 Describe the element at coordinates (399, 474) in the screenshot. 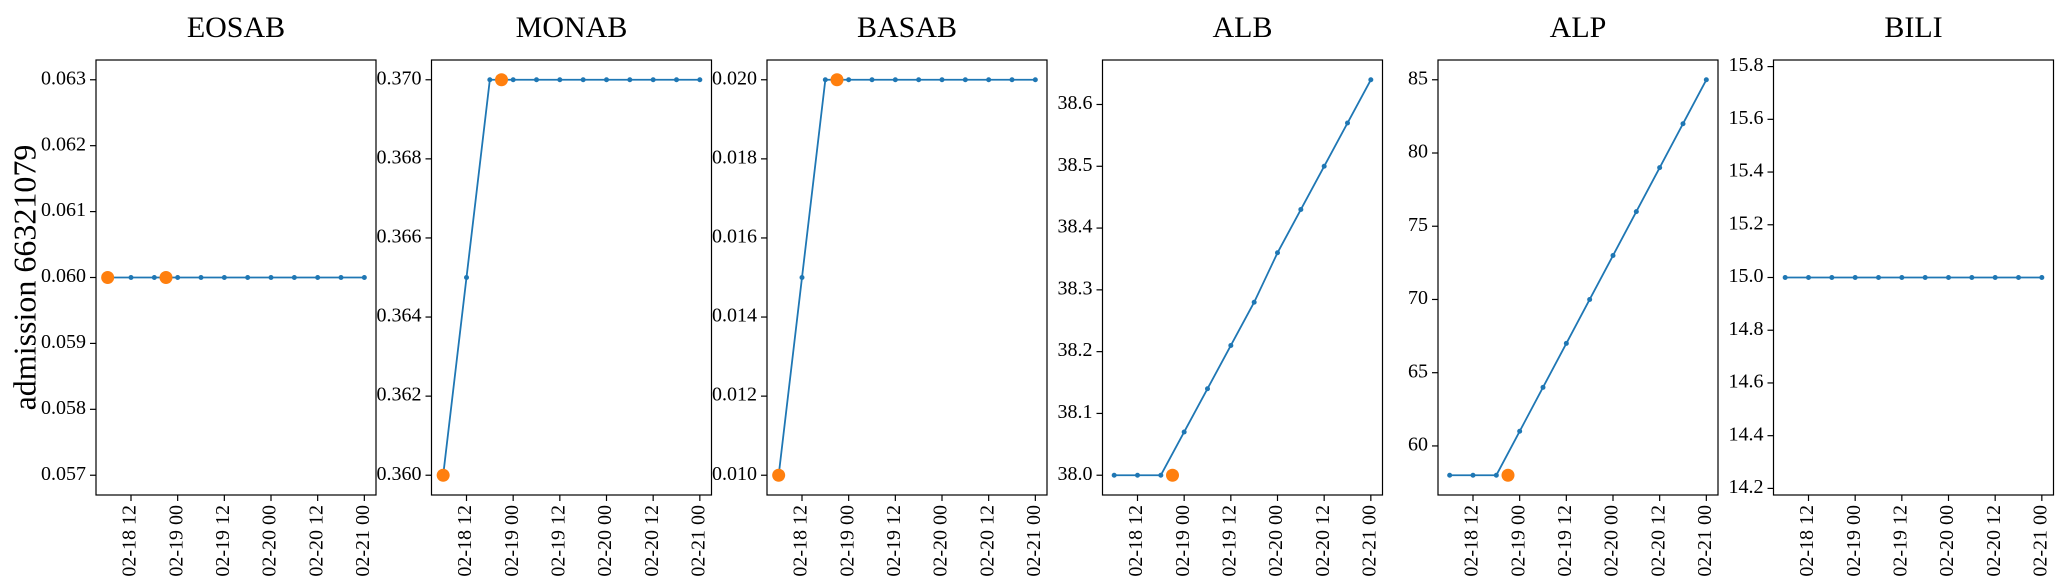

I see `y-tick-label: 0.360` at that location.